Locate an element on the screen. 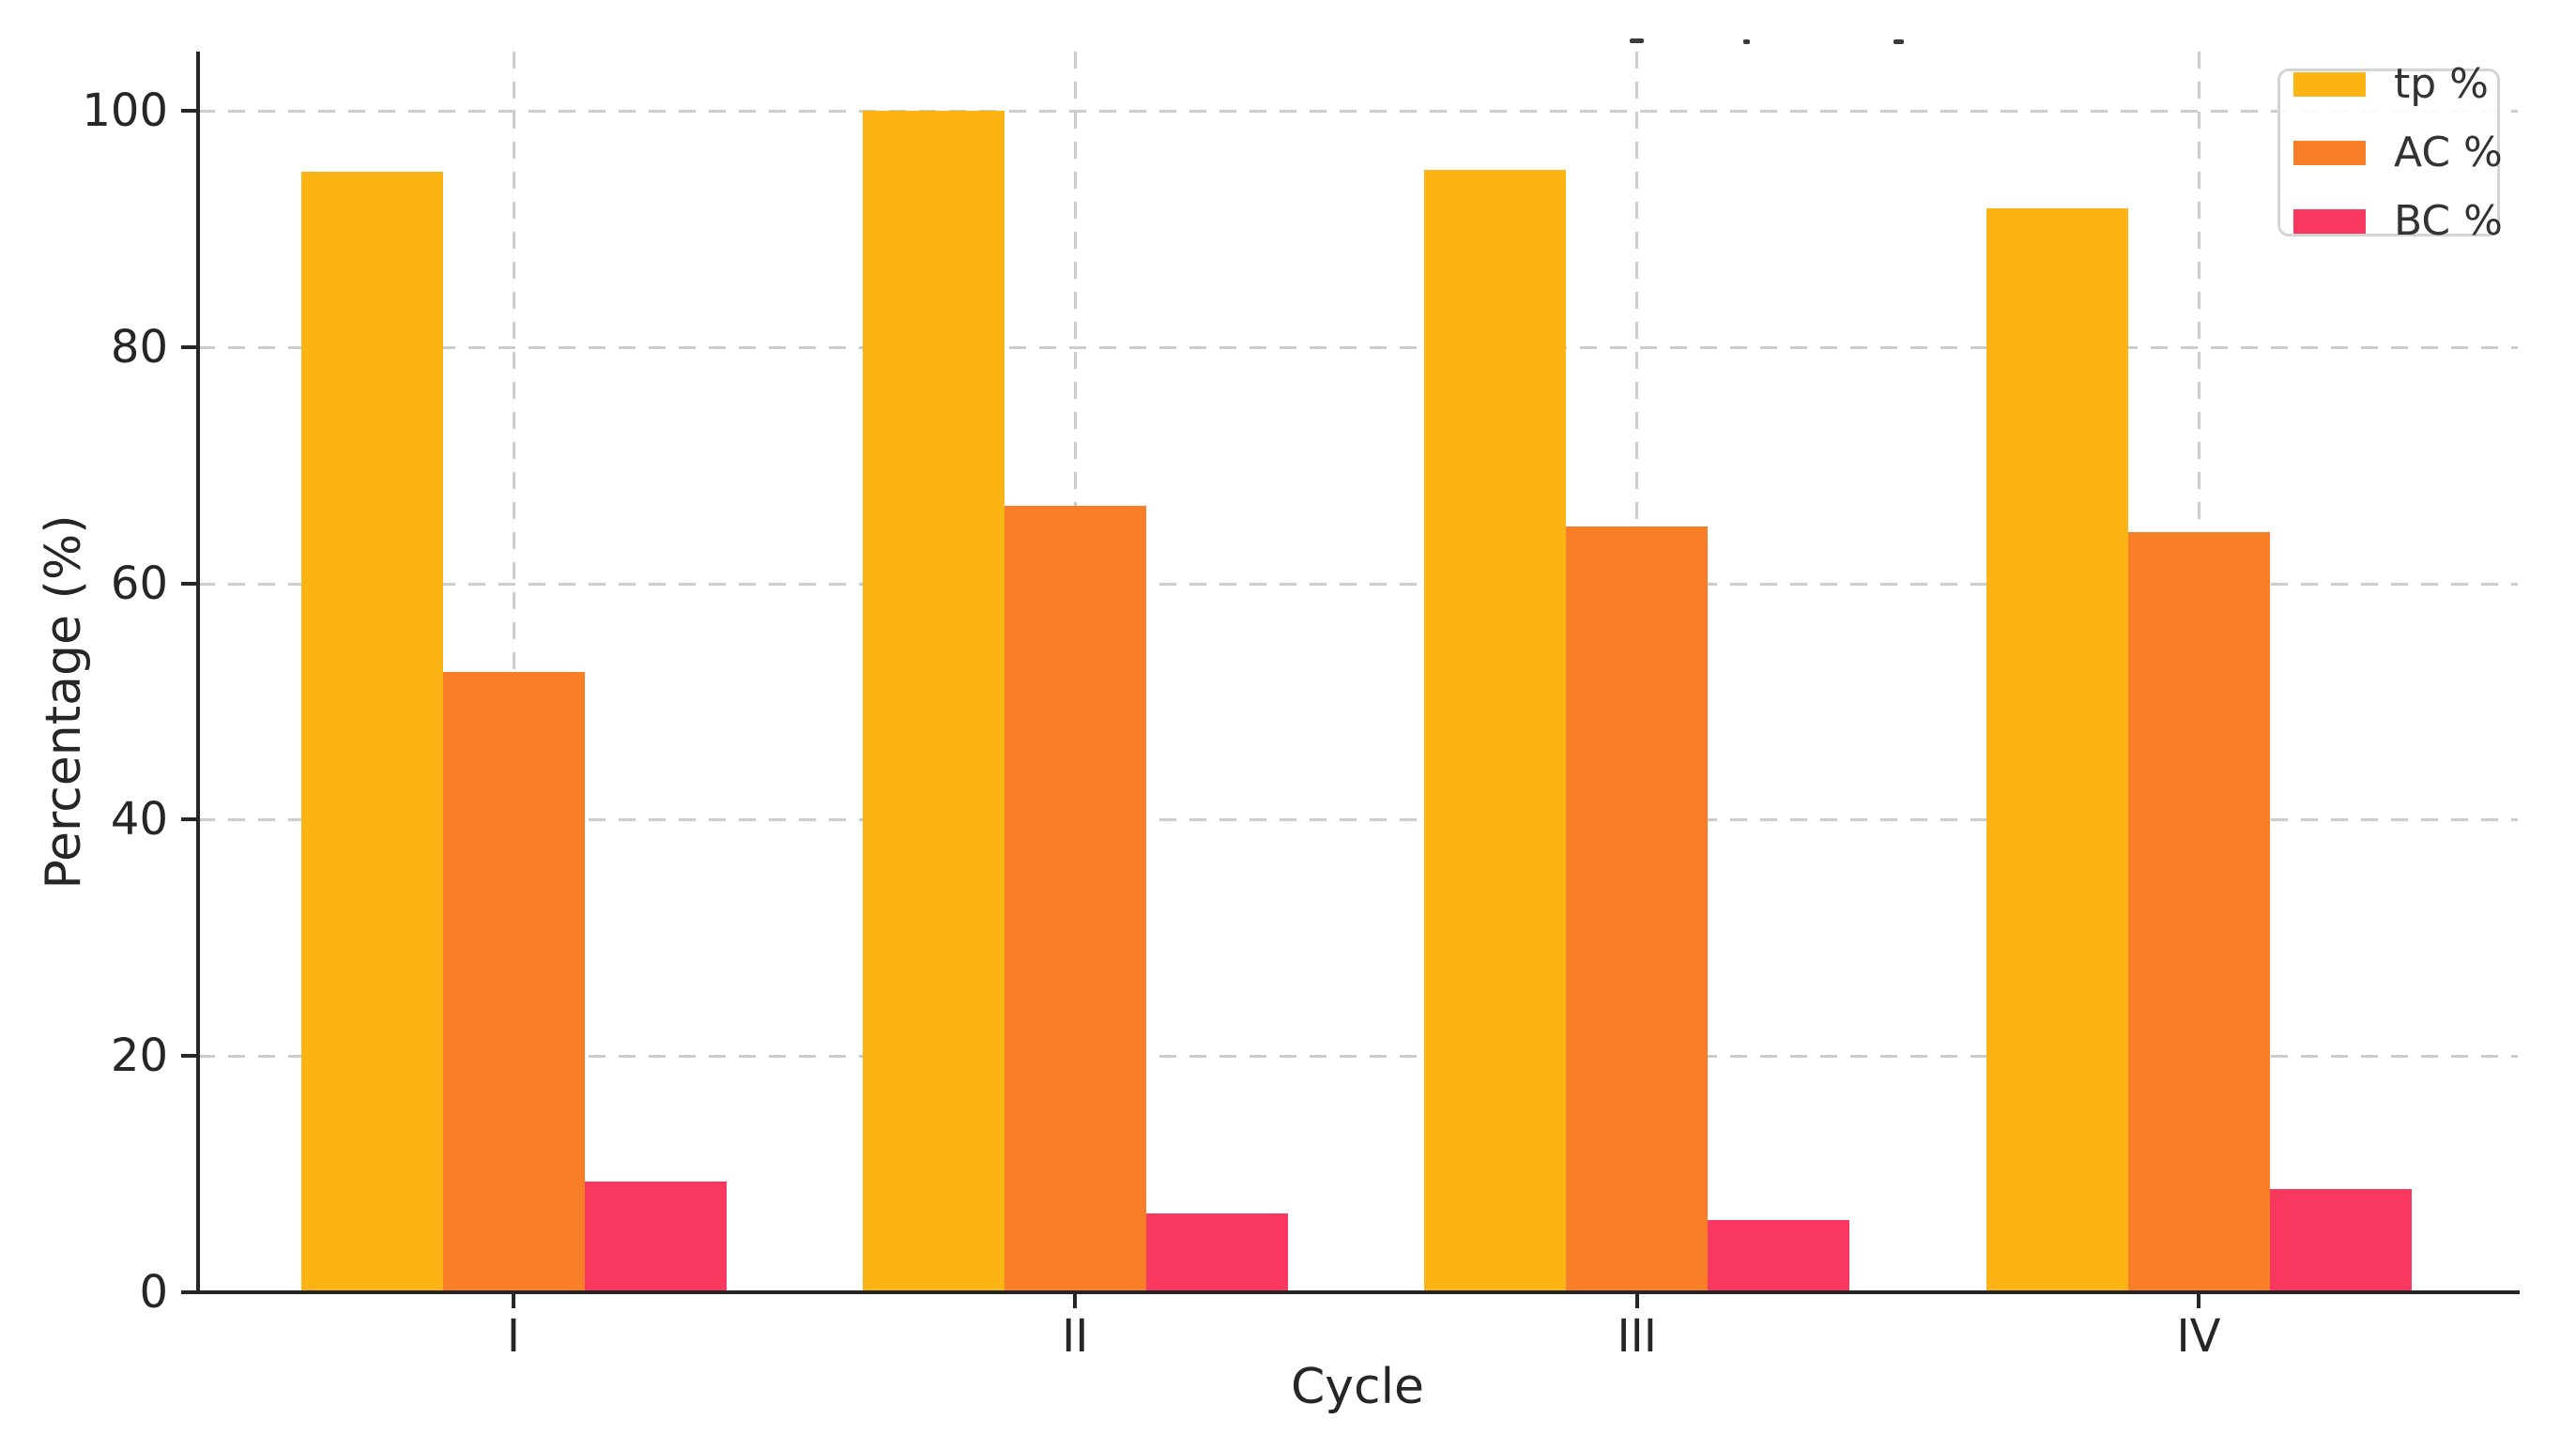 This screenshot has height=1434, width=2576. y-axis-line is located at coordinates (198, 673).